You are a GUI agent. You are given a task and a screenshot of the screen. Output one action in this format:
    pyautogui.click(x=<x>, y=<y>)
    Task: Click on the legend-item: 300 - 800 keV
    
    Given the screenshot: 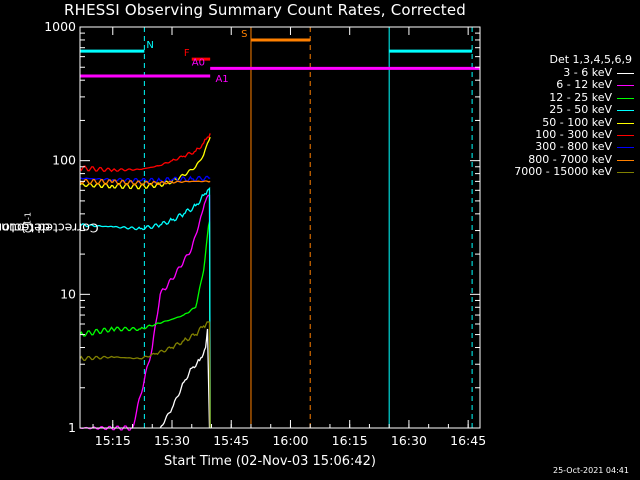 What is the action you would take?
    pyautogui.click(x=569, y=147)
    